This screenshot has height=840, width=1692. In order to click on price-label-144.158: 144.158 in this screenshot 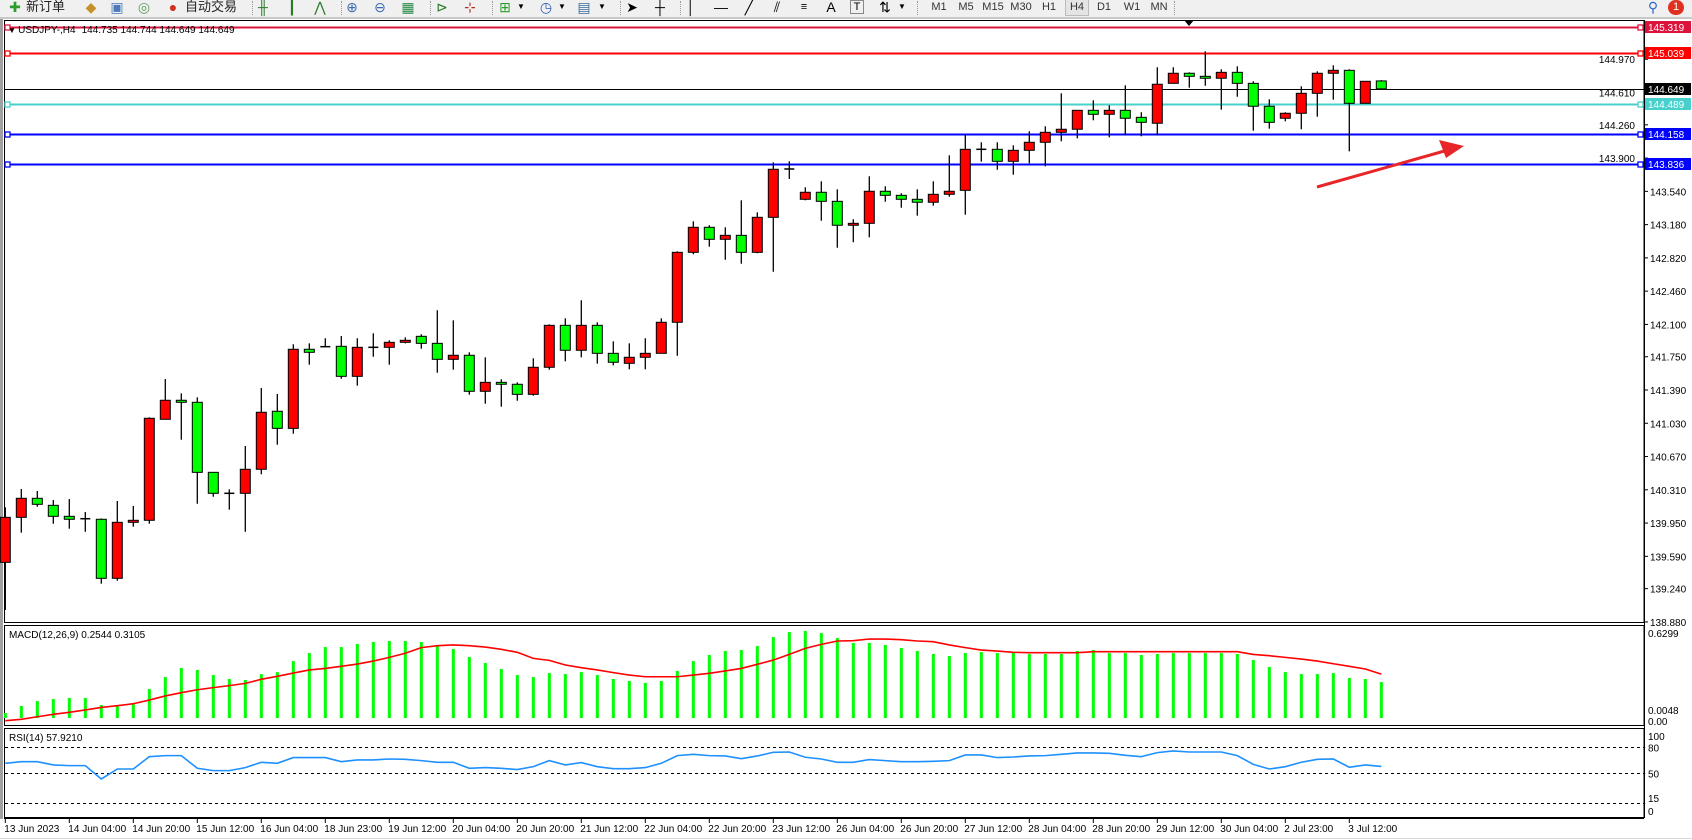, I will do `click(1666, 135)`.